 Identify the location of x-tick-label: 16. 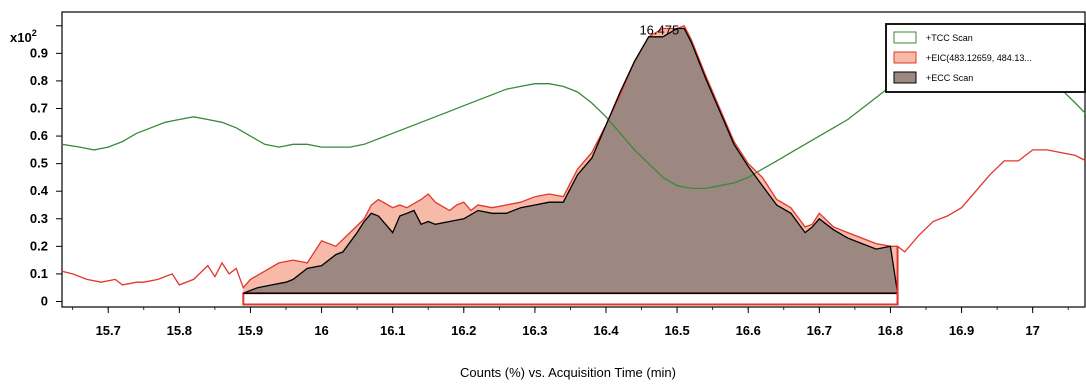
(321, 330).